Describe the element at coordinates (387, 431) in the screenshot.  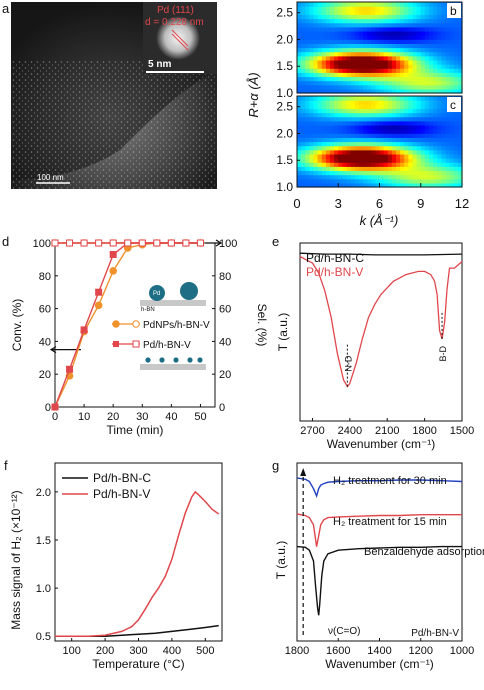
I see `panel-e-xtick-label: 2100` at that location.